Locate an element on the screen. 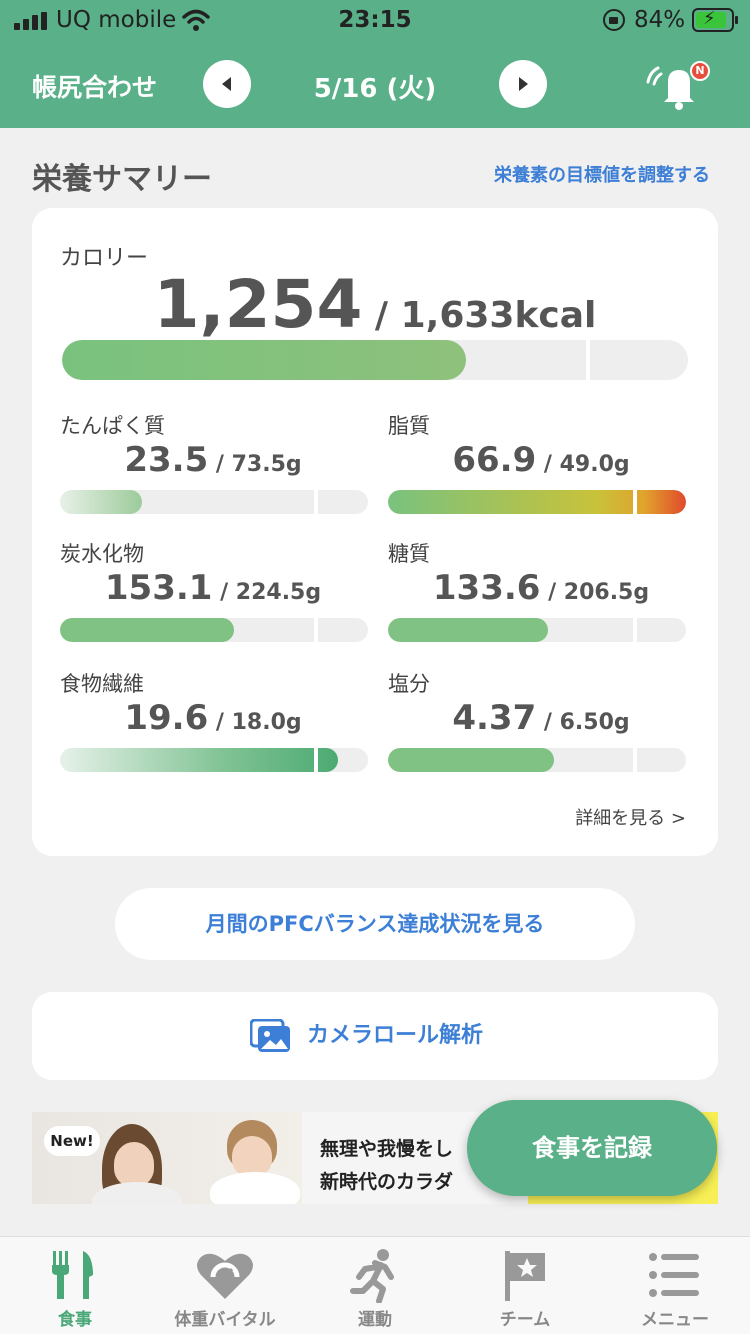 This screenshot has width=750, height=1334. tab-label: 運動 is located at coordinates (375, 1320).